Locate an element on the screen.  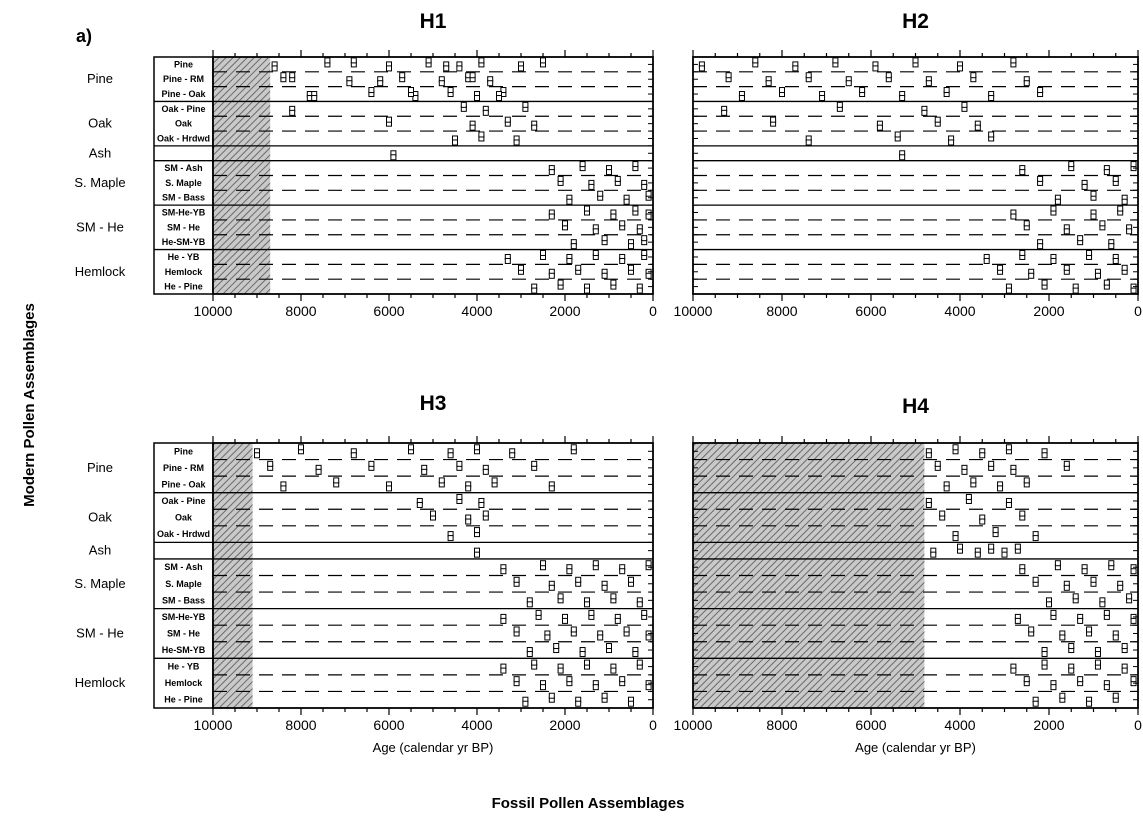
subtype-label: Oak - Pine is located at coordinates (183, 501).